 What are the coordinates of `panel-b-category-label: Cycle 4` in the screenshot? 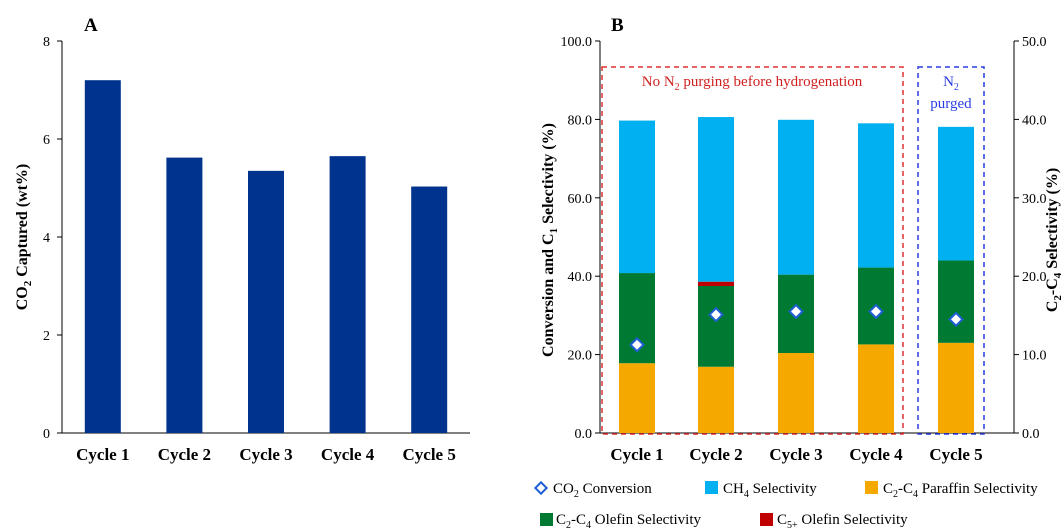 It's located at (876, 454).